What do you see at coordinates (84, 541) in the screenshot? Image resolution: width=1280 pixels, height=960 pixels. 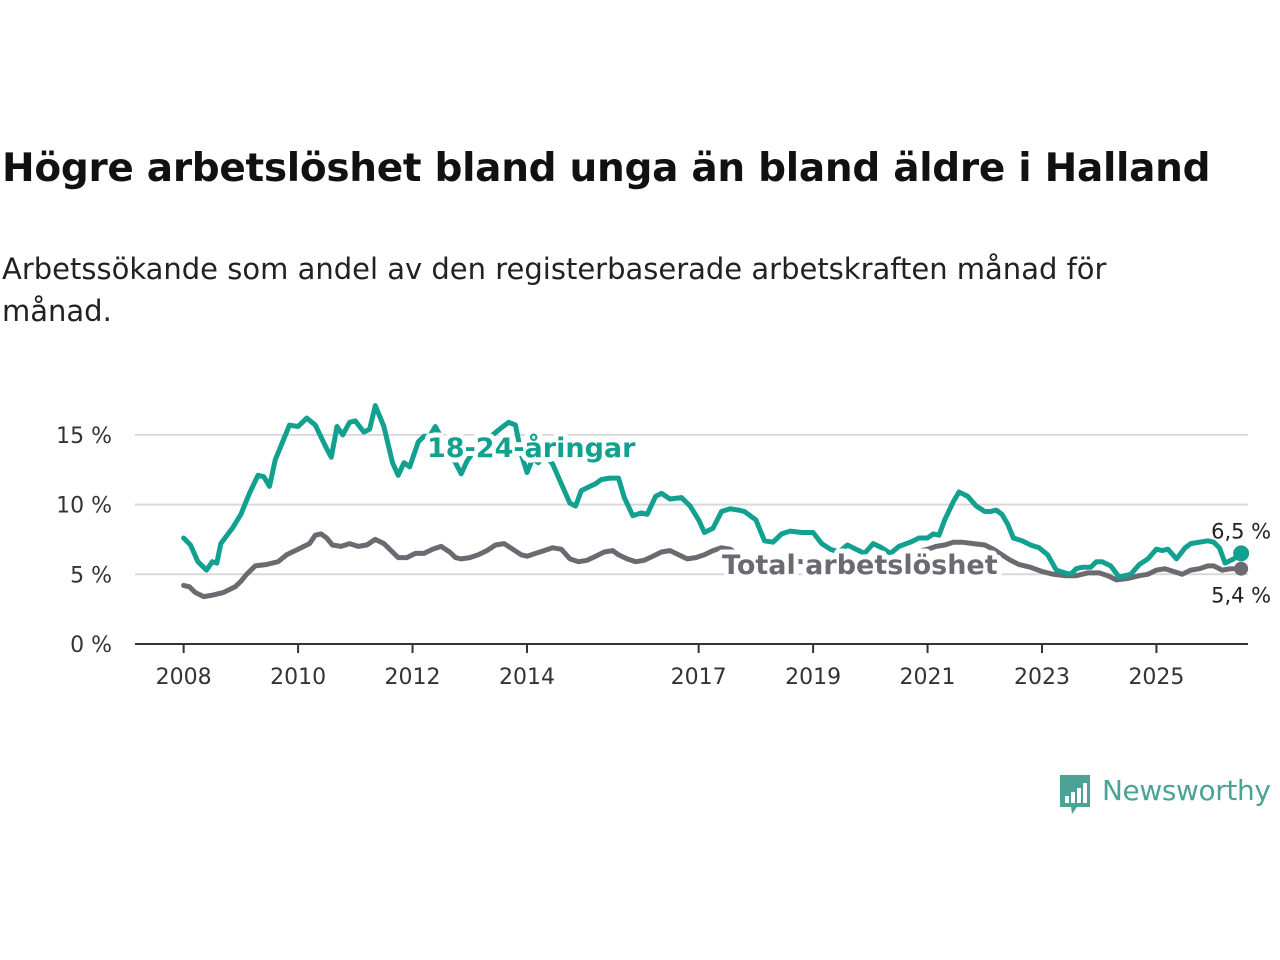 I see `y-axis: 0 % 5 % 10 % 15 %` at bounding box center [84, 541].